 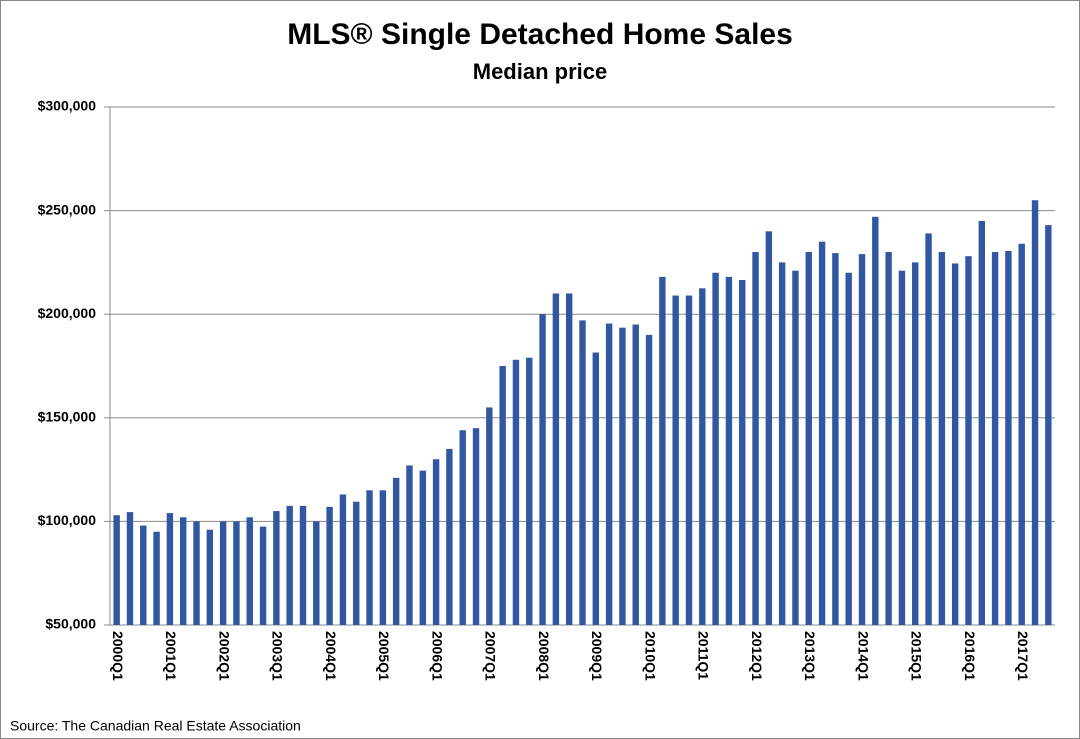 What do you see at coordinates (171, 656) in the screenshot?
I see `x-tick-label: 2001Q1` at bounding box center [171, 656].